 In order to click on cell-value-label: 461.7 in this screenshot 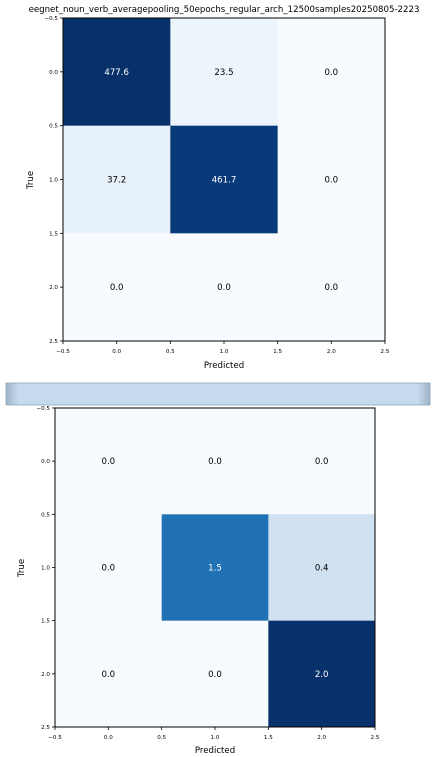, I will do `click(224, 181)`.